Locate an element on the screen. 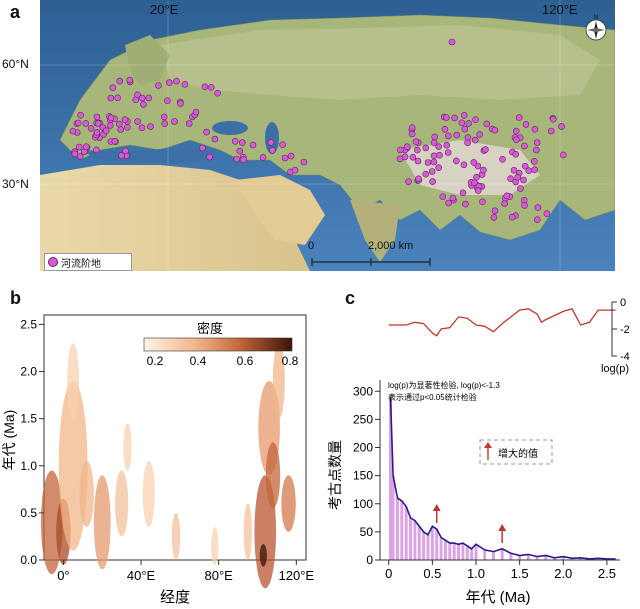  lon-label-20e: 20°E is located at coordinates (164, 9).